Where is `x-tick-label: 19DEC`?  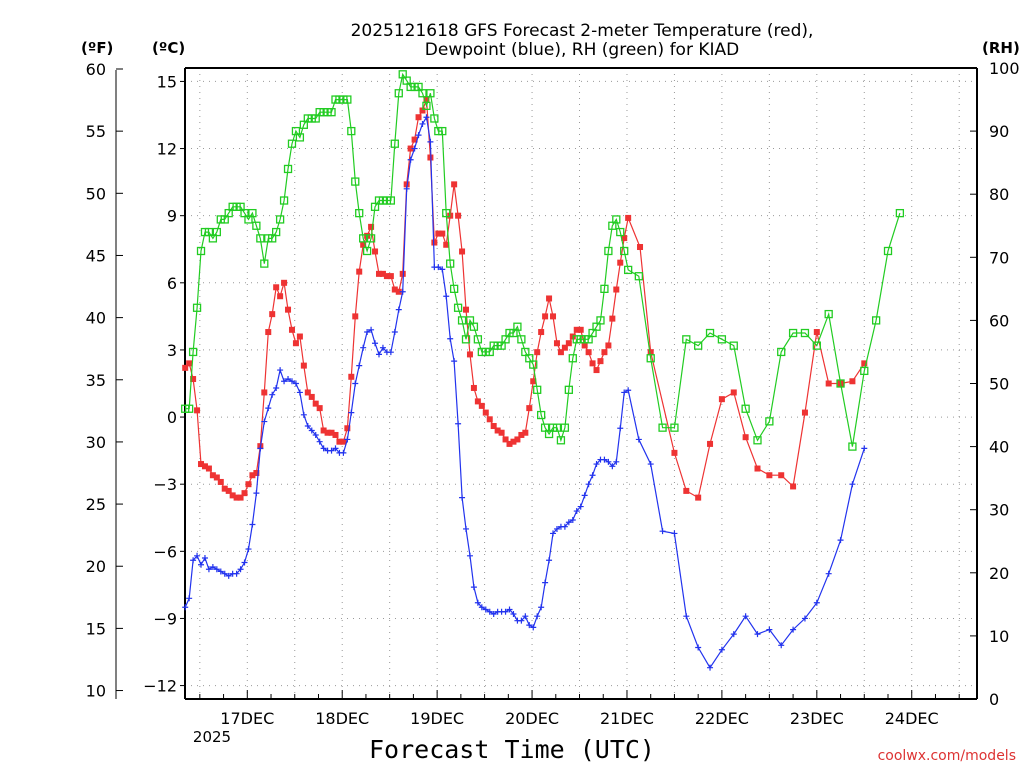
x-tick-label: 19DEC is located at coordinates (437, 718).